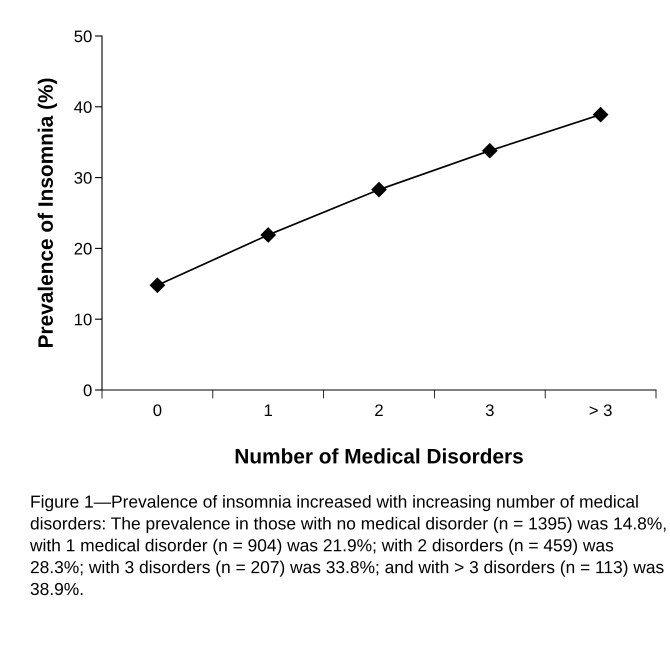 Image resolution: width=670 pixels, height=654 pixels. What do you see at coordinates (157, 410) in the screenshot?
I see `x-tick-label: 0` at bounding box center [157, 410].